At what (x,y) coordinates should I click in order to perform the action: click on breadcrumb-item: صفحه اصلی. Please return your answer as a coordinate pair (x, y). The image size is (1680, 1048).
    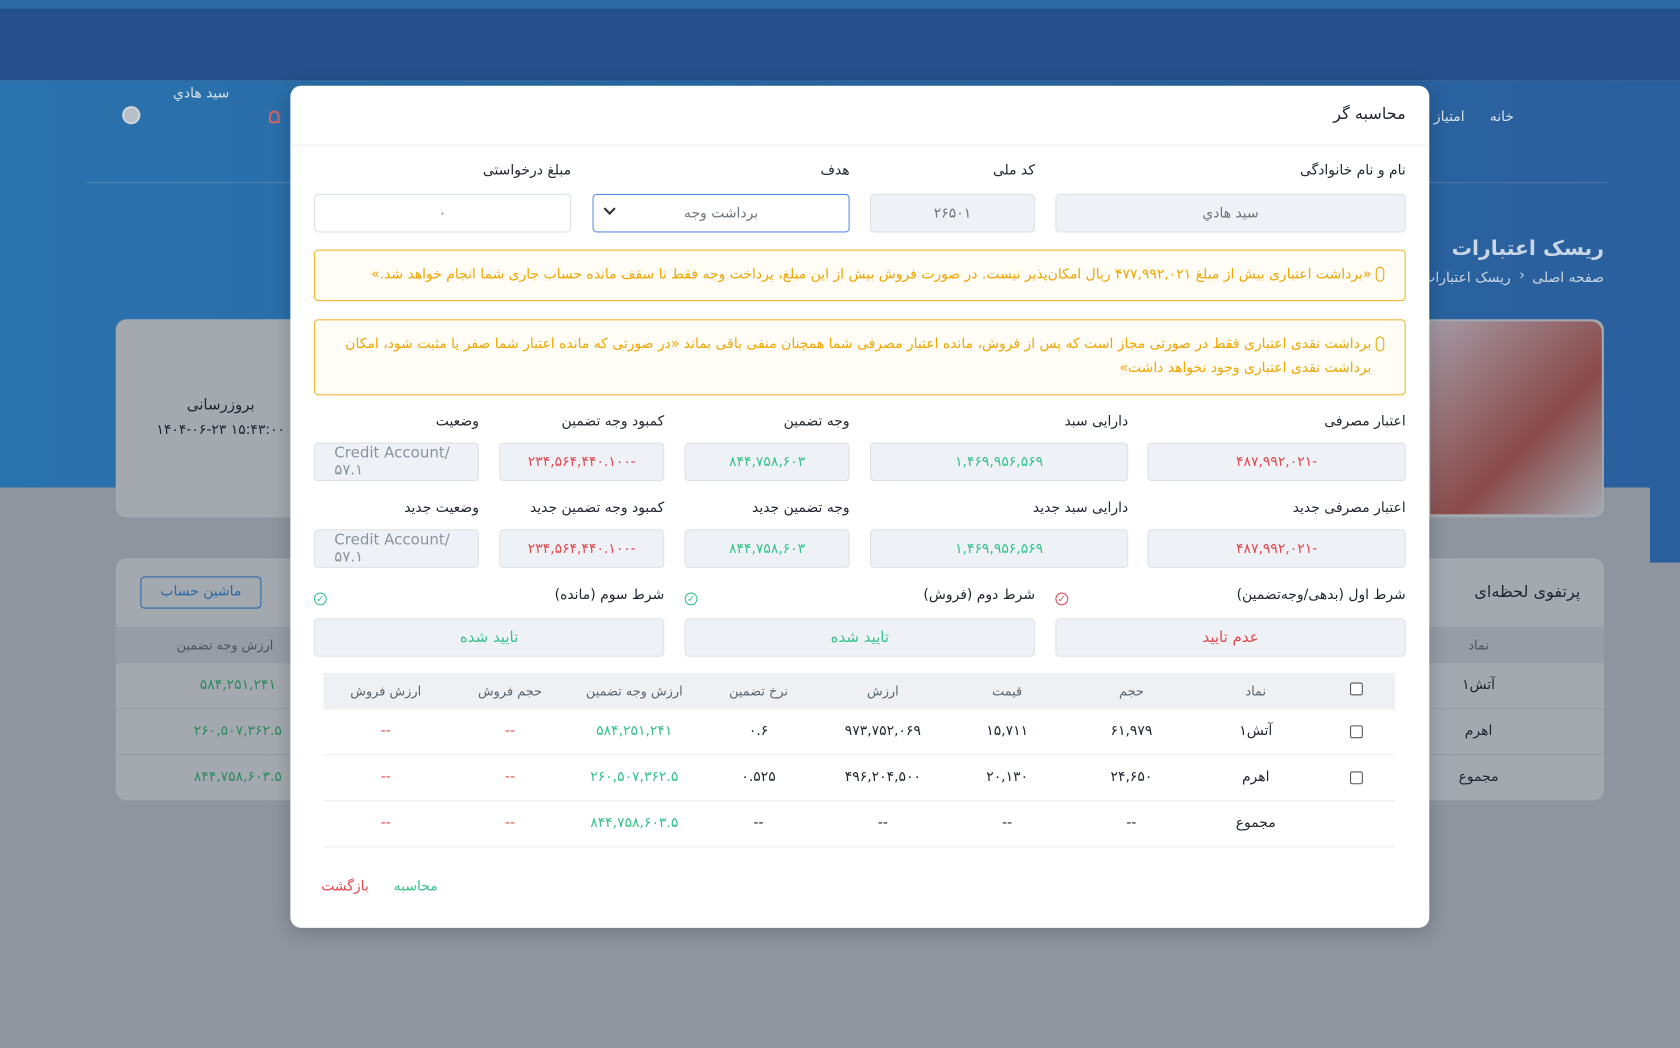
    Looking at the image, I should click on (1568, 278).